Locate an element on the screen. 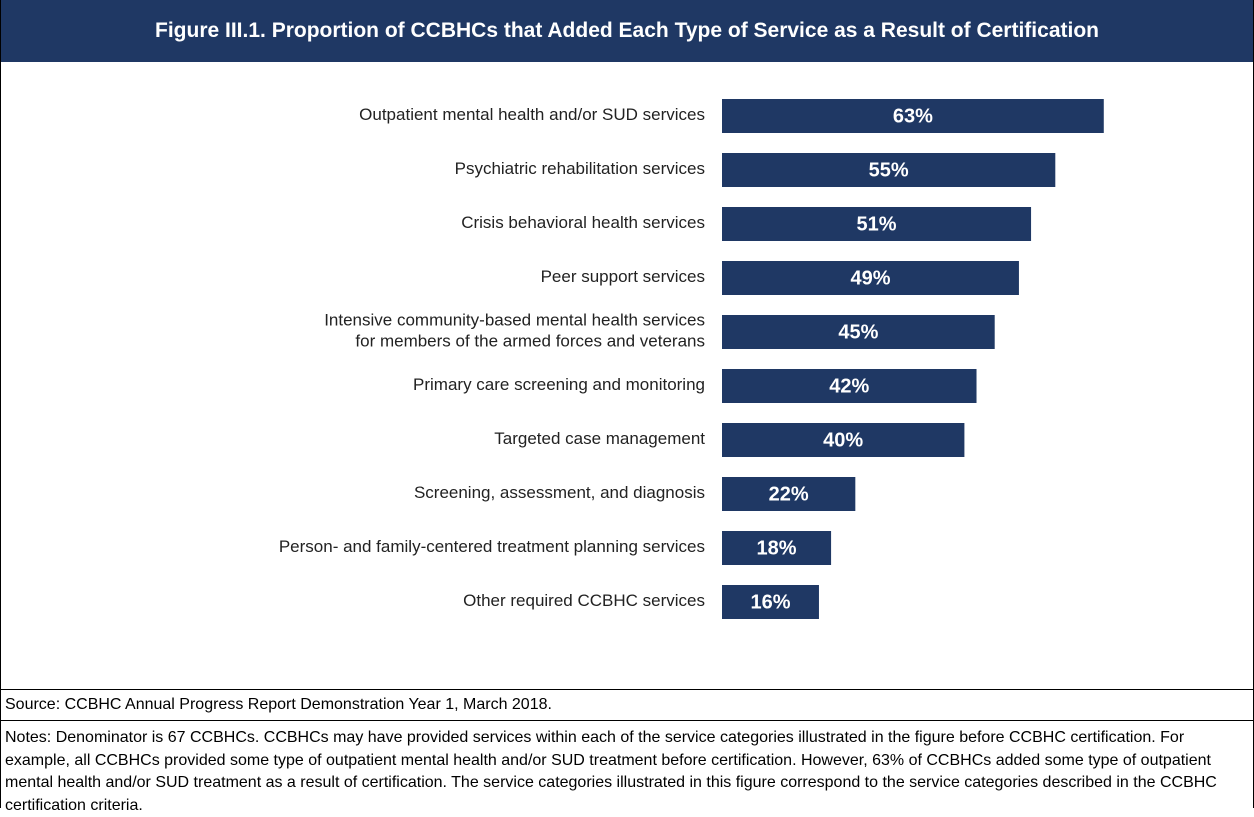 This screenshot has width=1254, height=817. value-label: 18% is located at coordinates (777, 548).